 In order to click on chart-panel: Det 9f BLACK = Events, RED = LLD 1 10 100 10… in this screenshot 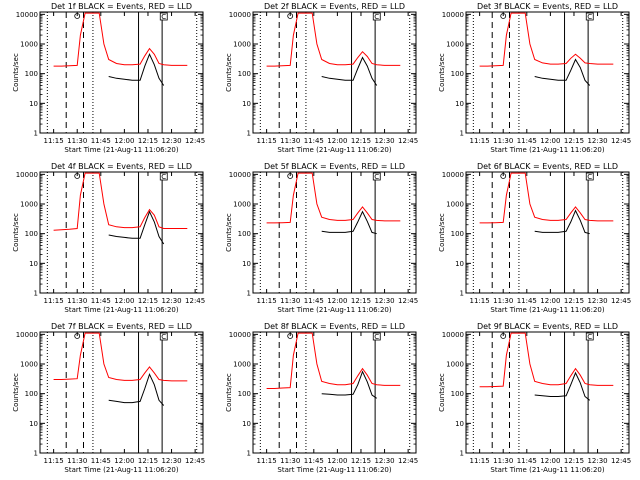, I will do `click(534, 398)`.